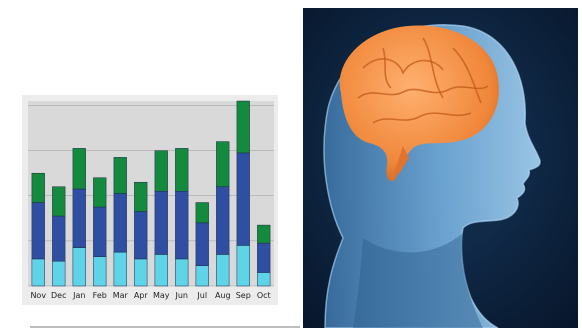  What do you see at coordinates (400, 163) in the screenshot?
I see `brain-stem` at bounding box center [400, 163].